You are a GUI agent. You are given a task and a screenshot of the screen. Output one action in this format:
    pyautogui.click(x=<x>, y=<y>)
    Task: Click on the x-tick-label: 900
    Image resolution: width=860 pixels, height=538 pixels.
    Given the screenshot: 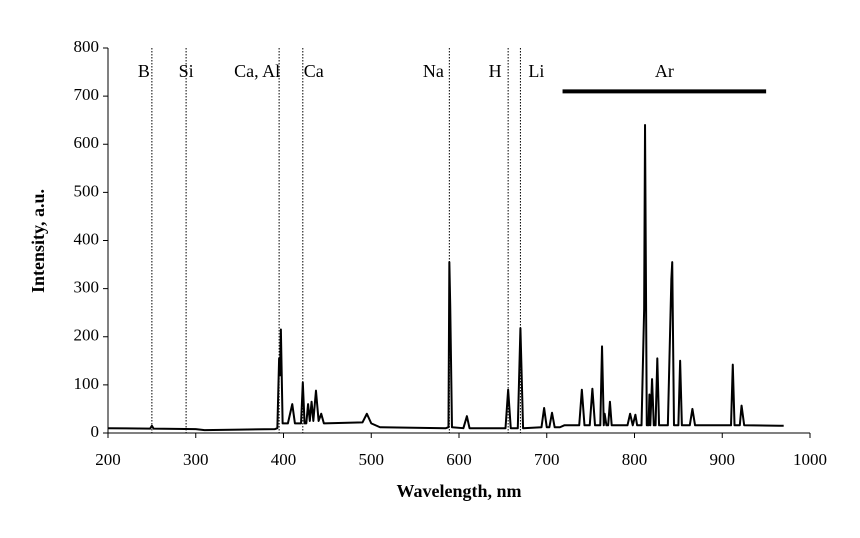 What is the action you would take?
    pyautogui.click(x=723, y=459)
    